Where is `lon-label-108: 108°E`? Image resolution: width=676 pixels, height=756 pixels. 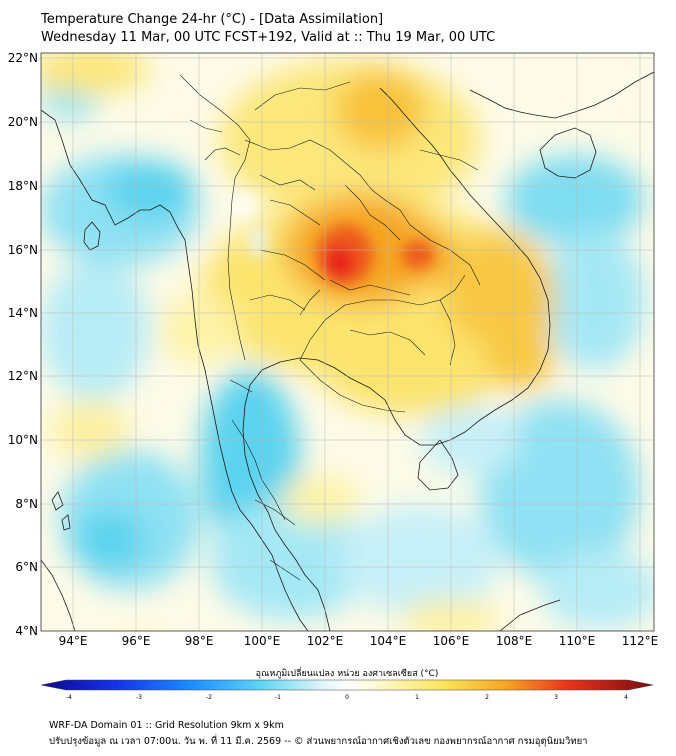
lon-label-108: 108°E is located at coordinates (514, 641).